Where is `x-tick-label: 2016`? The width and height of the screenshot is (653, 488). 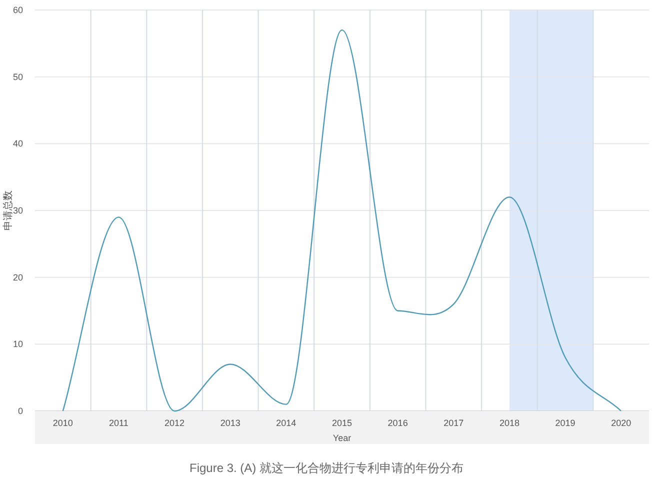
x-tick-label: 2016 is located at coordinates (398, 423).